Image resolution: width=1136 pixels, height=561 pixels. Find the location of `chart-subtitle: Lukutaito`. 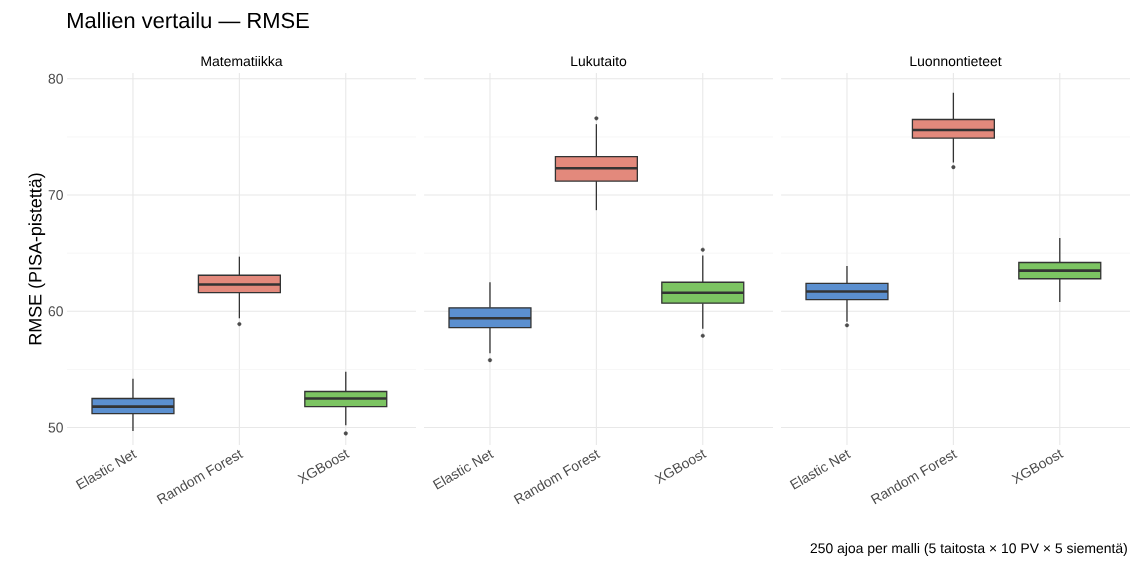

chart-subtitle: Lukutaito is located at coordinates (599, 61).